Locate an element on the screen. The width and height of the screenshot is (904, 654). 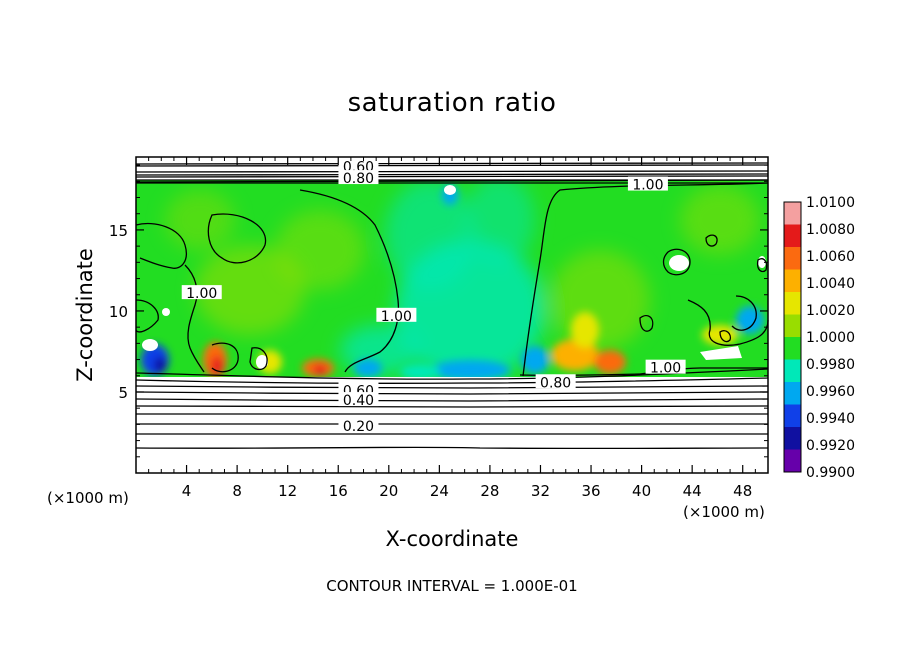
contour-label: 0.20 is located at coordinates (358, 427).